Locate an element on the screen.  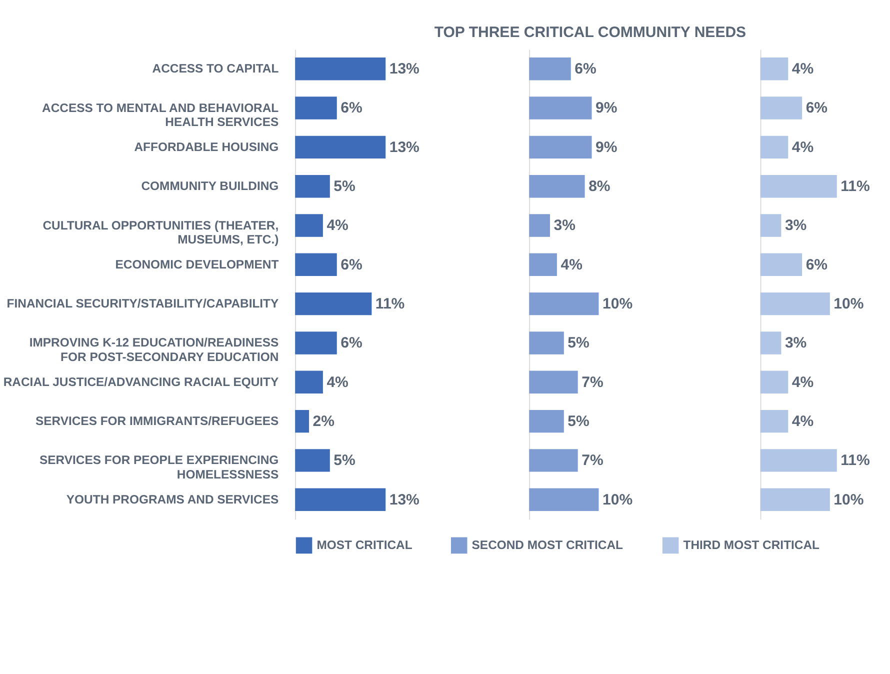
y-tick-label: CULTURAL OPPORTUNITIES (THEATER, MUSEUMS, ETC.) is located at coordinates (160, 232).